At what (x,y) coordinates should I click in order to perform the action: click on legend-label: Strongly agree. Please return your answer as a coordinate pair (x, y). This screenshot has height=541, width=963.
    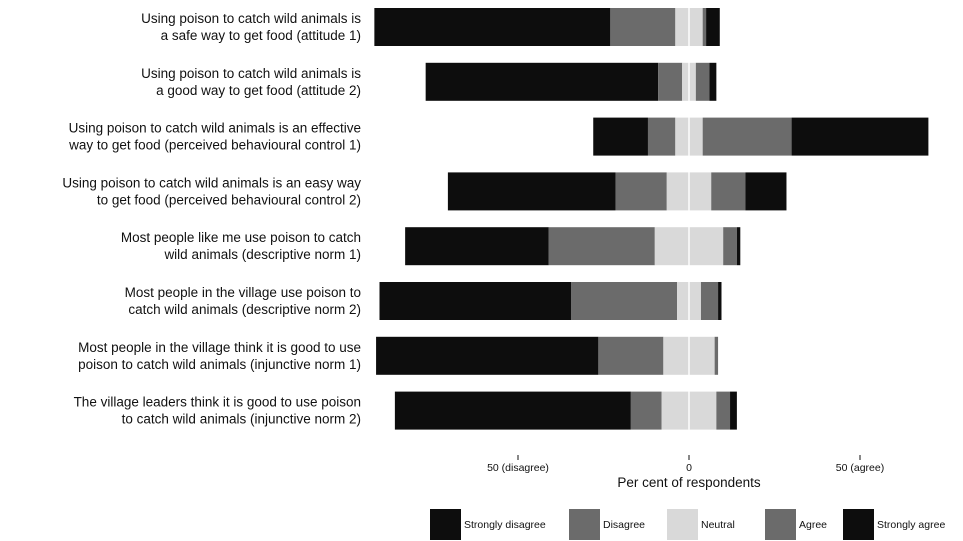
    Looking at the image, I should click on (911, 525).